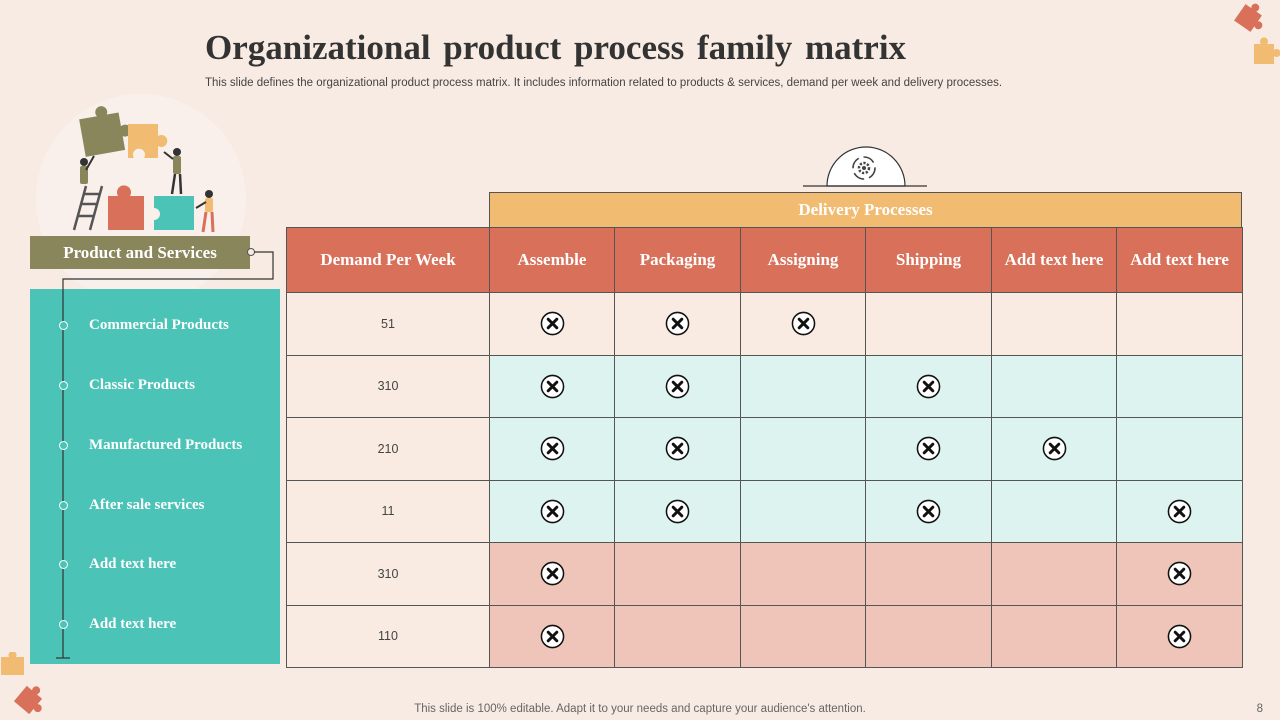 The image size is (1280, 720). Describe the element at coordinates (865, 210) in the screenshot. I see `delivery-processes-header: Delivery Processes` at that location.